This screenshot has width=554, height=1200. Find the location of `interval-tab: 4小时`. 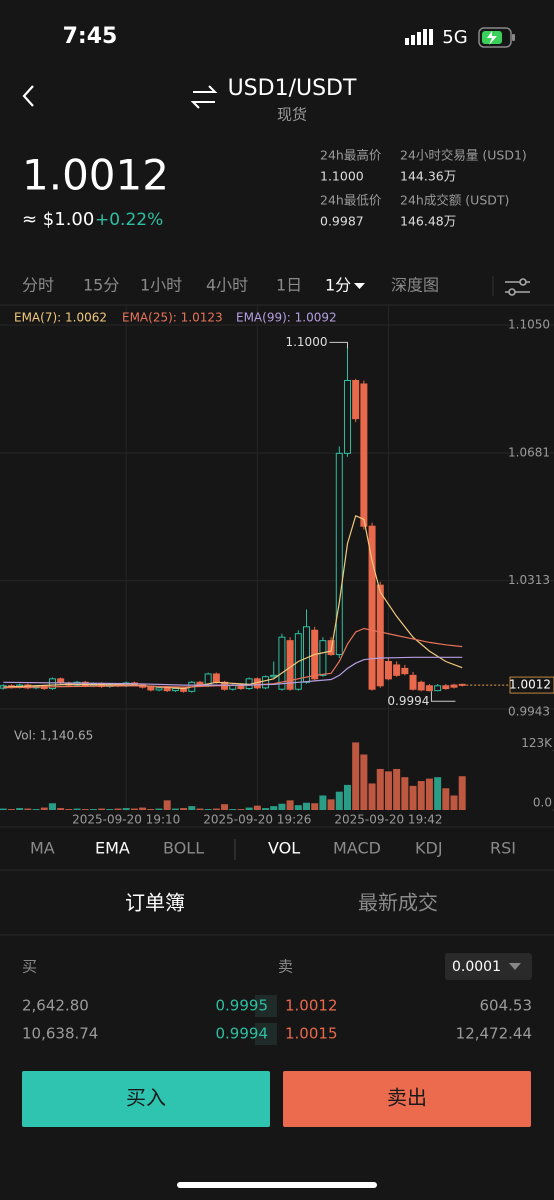

interval-tab: 4小时 is located at coordinates (227, 285).